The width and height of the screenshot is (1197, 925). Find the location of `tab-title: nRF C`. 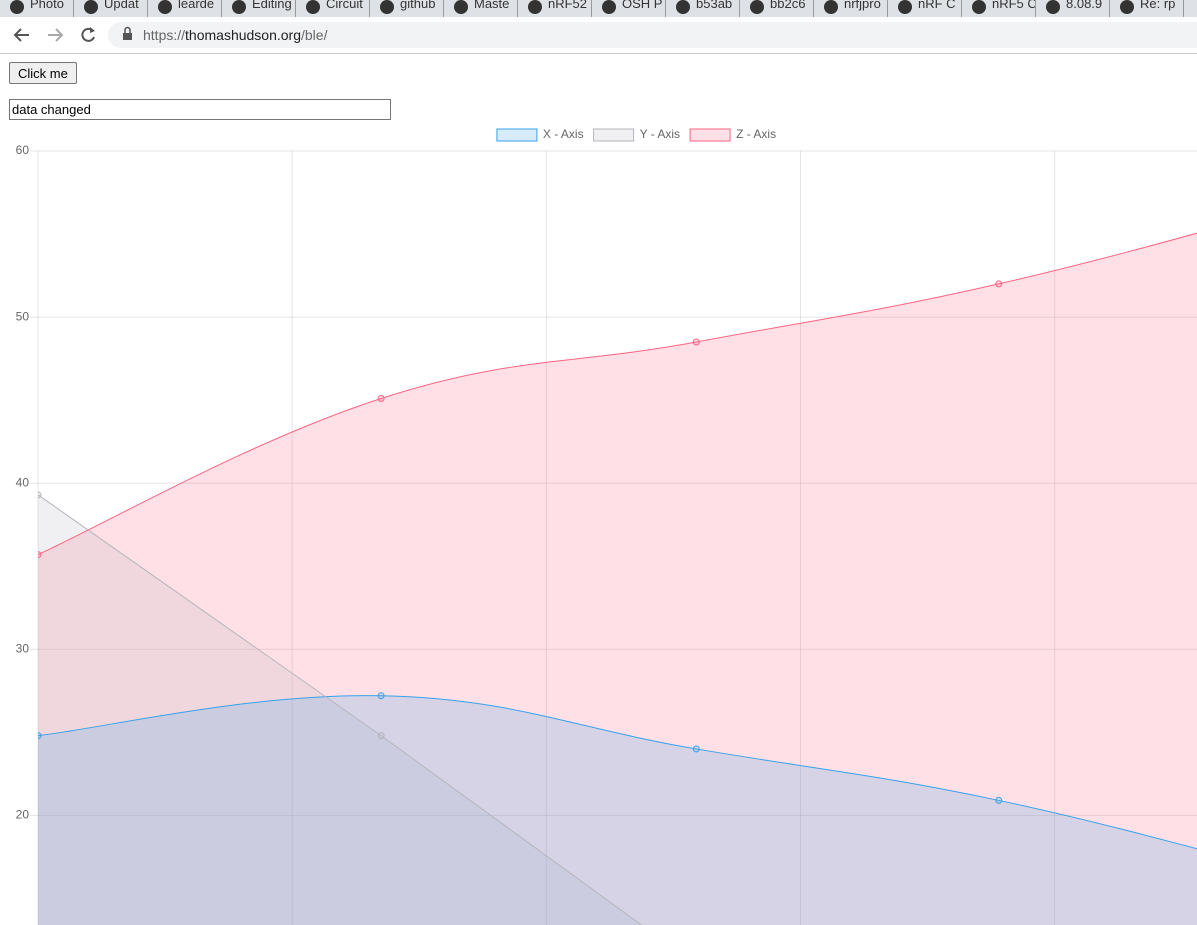

tab-title: nRF C is located at coordinates (937, 5).